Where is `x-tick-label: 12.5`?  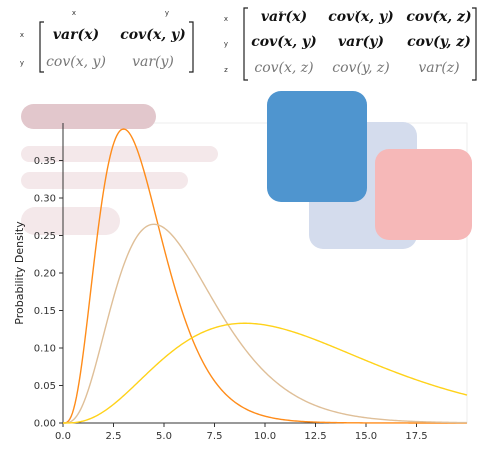 x-tick-label: 12.5 is located at coordinates (315, 436).